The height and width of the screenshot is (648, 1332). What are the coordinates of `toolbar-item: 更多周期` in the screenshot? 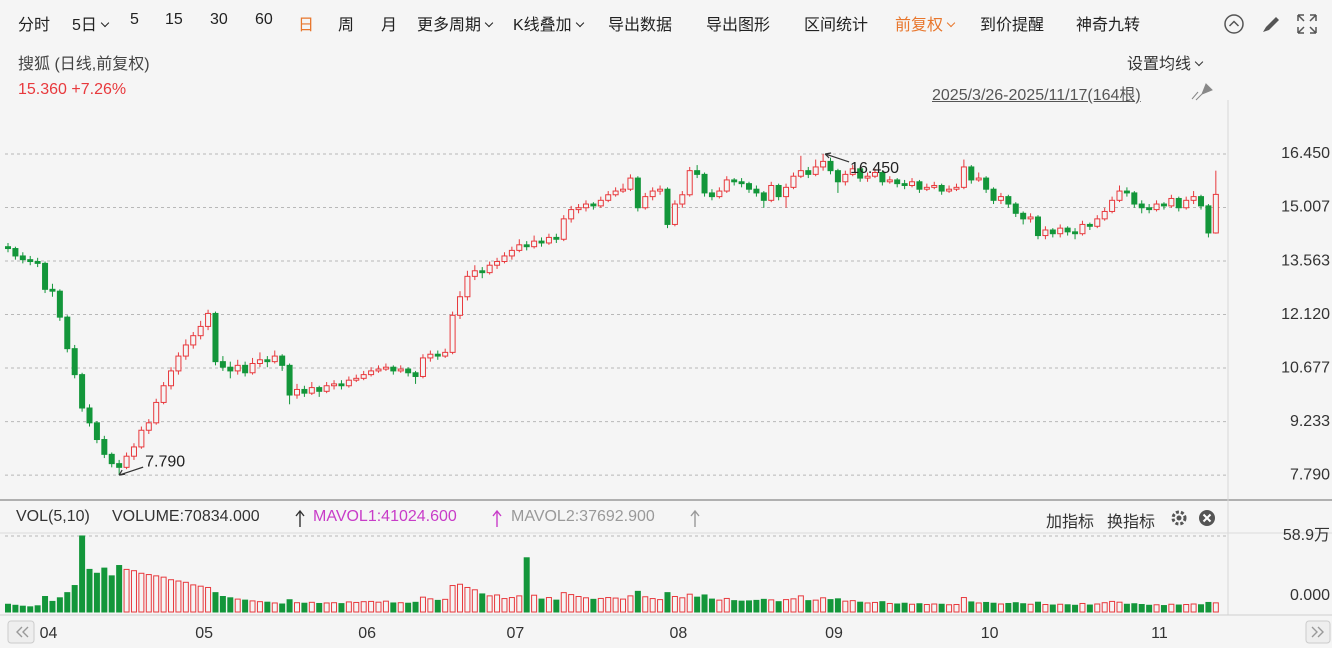 It's located at (455, 23).